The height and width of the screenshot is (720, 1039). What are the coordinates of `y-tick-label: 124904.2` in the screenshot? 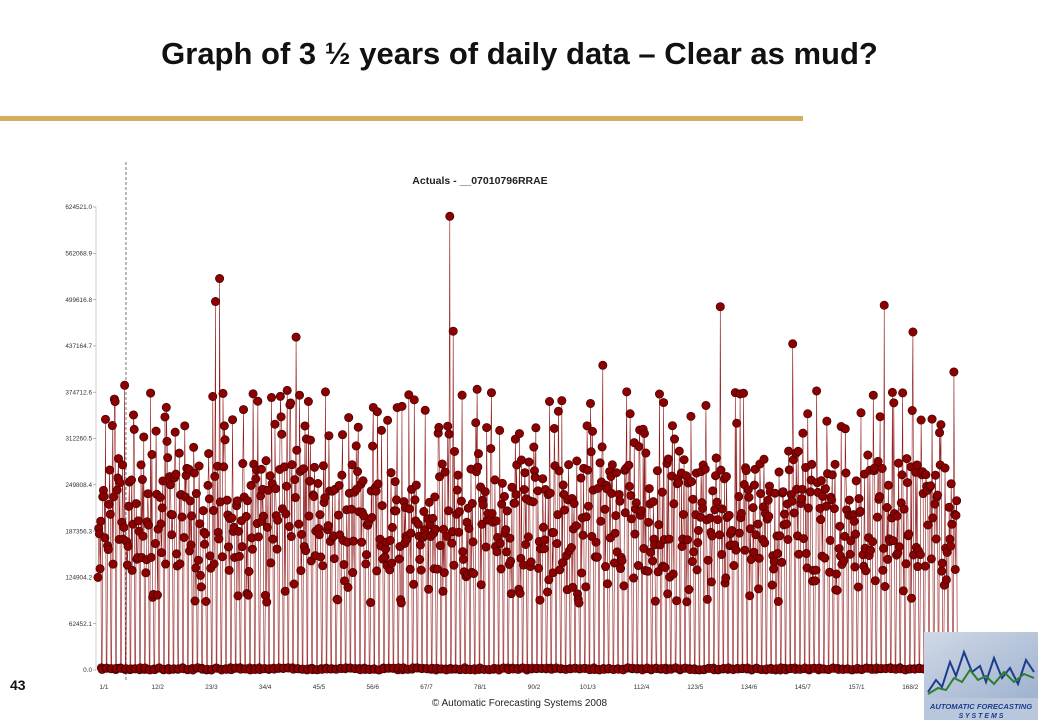 It's located at (78, 578).